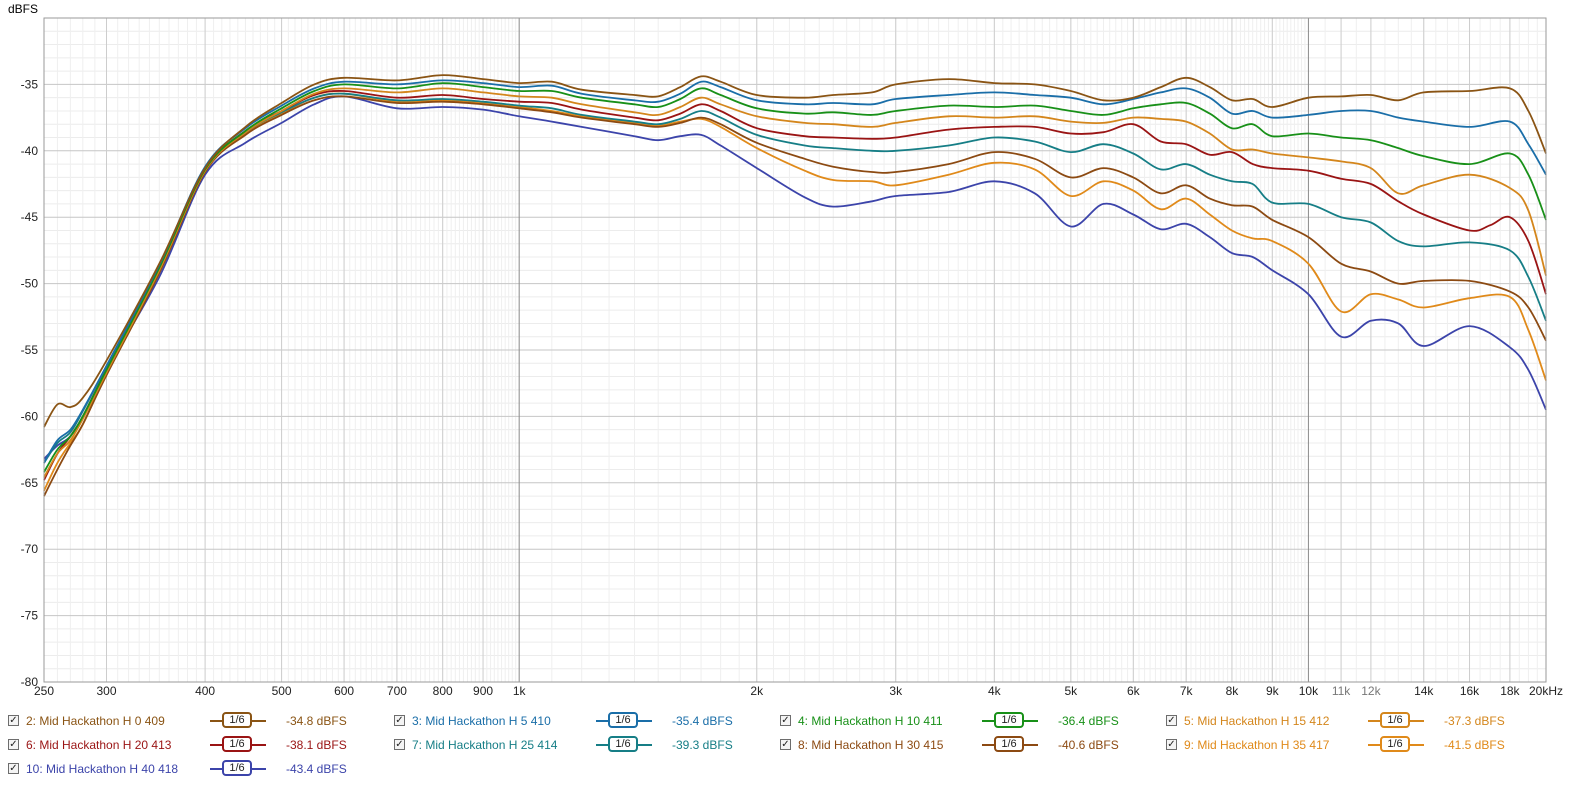 This screenshot has width=1574, height=787. What do you see at coordinates (1187, 691) in the screenshot?
I see `x-tick-label: 7k` at bounding box center [1187, 691].